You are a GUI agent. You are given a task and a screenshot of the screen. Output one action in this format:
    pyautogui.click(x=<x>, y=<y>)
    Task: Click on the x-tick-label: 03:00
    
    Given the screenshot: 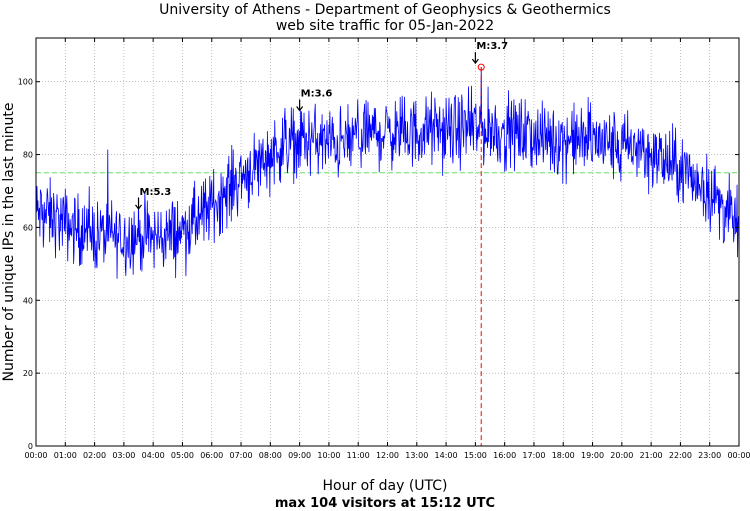 What is the action you would take?
    pyautogui.click(x=123, y=455)
    